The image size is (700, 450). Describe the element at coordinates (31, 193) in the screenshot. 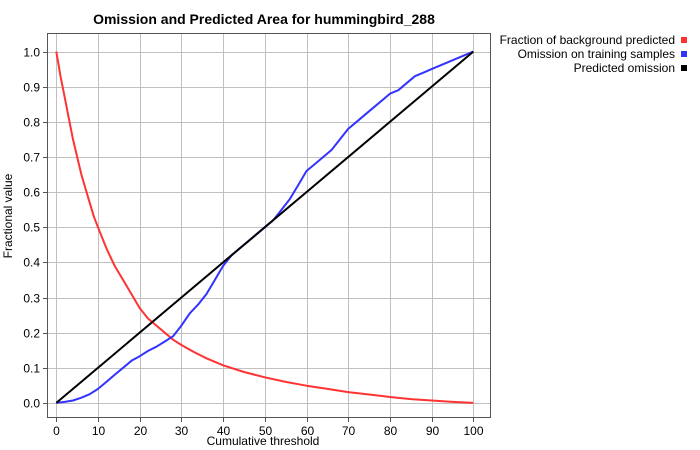

I see `y-tick-label: 0.6` at that location.